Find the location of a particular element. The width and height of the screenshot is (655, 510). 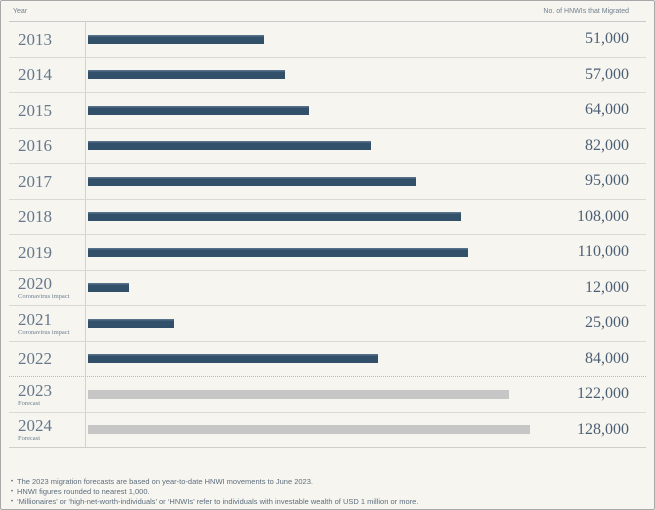

chart-row-2020: 2020 Coronavirus impact 12,000 is located at coordinates (327, 288).